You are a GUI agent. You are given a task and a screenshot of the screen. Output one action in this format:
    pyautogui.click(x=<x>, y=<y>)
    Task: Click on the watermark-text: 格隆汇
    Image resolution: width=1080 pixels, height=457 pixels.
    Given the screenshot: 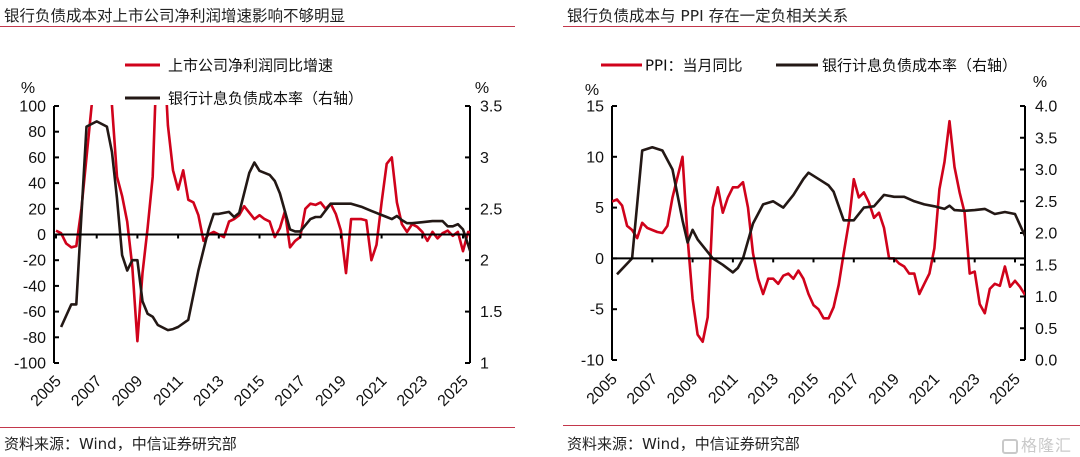 What is the action you would take?
    pyautogui.click(x=1046, y=445)
    